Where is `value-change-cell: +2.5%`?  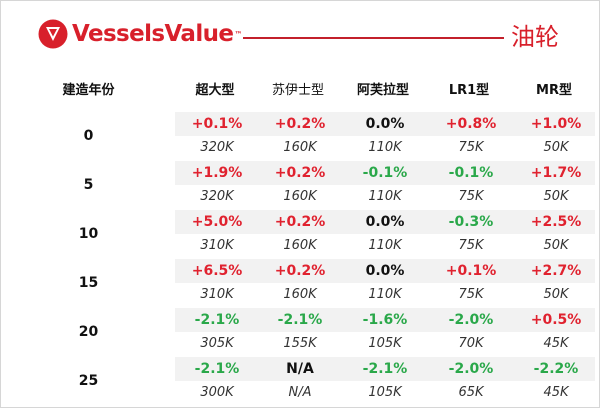 value-change-cell: +2.5% is located at coordinates (556, 222).